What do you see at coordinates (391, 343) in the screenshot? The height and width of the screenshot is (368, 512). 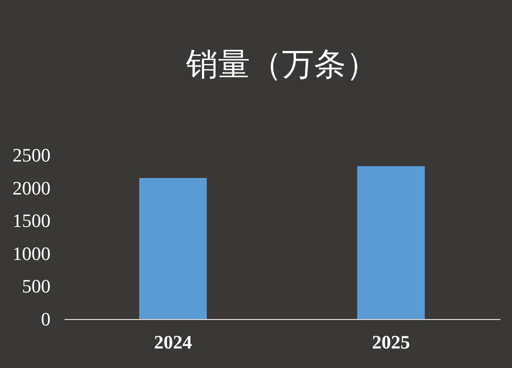 I see `x-tick-label: 2025` at bounding box center [391, 343].